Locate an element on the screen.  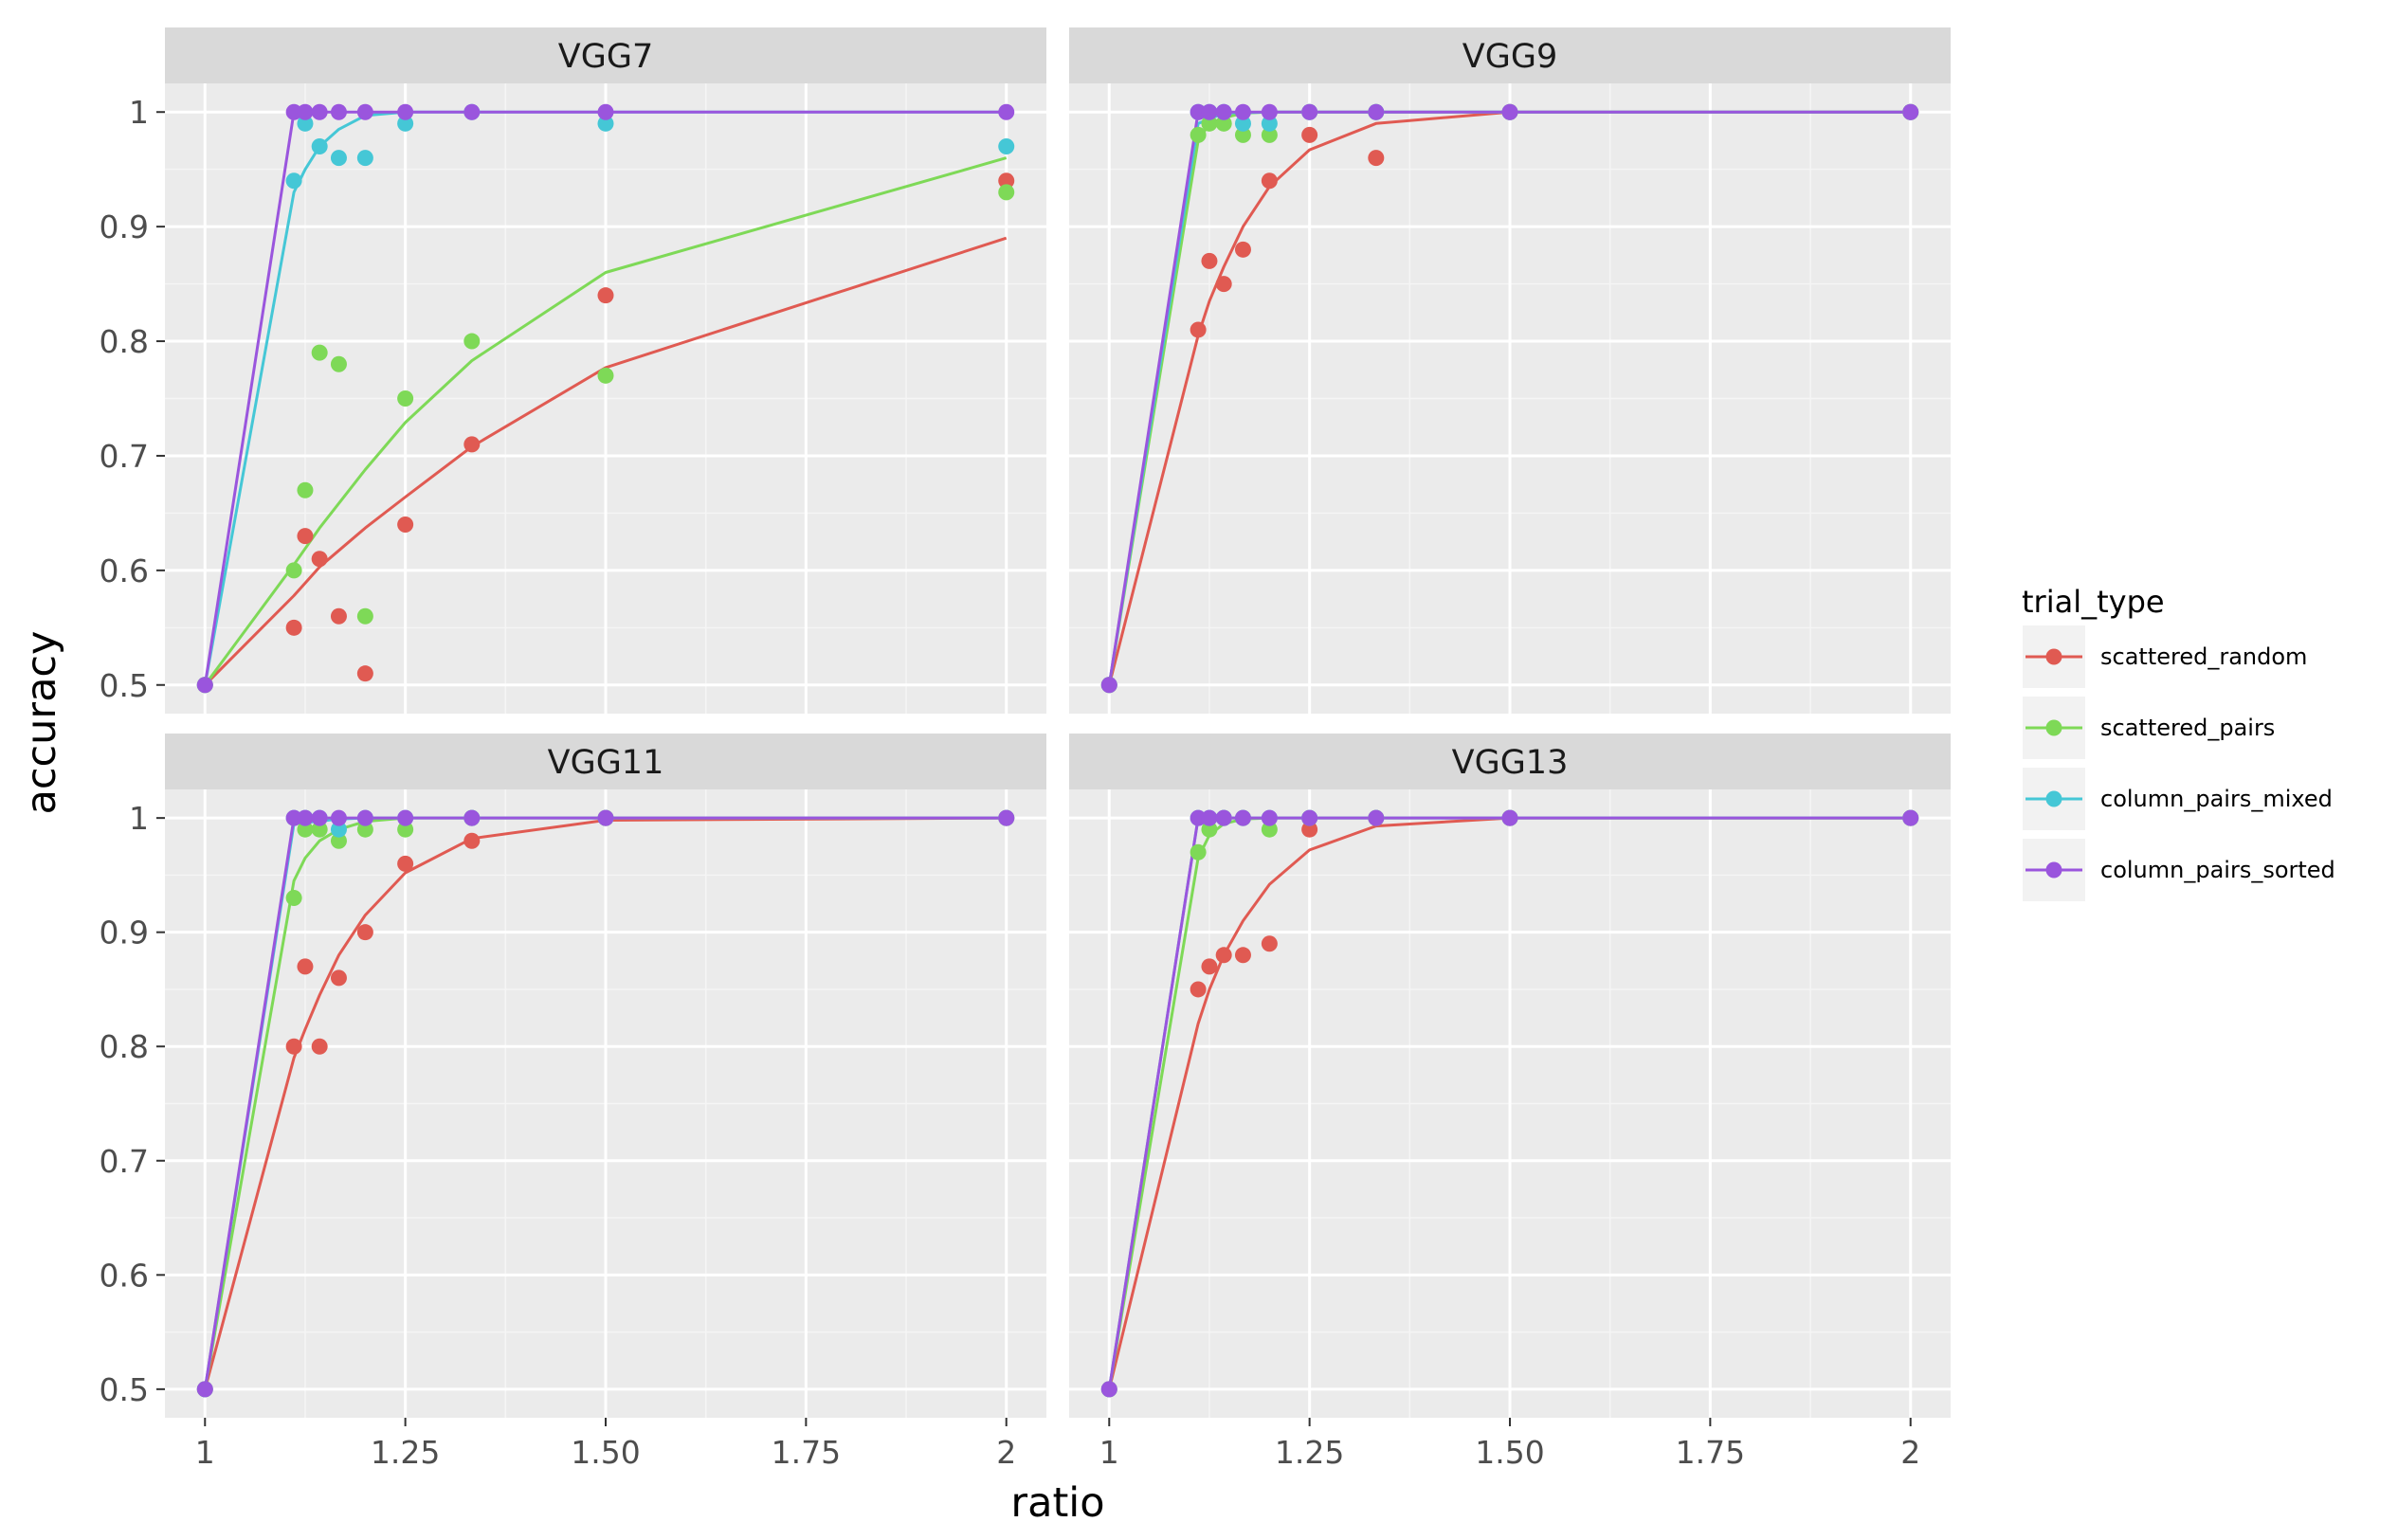
facet-strip-label: VGG11 is located at coordinates (606, 763).